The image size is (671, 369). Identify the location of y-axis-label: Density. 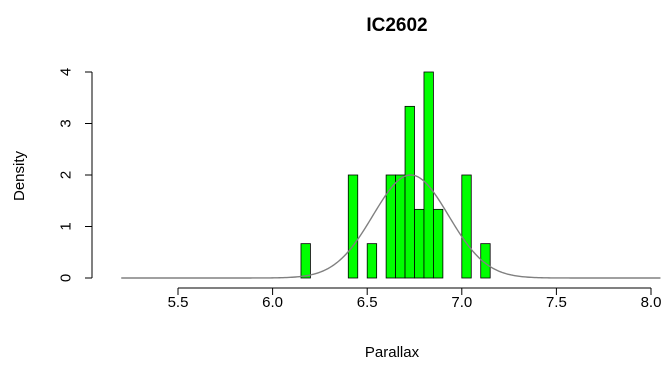
(19, 175).